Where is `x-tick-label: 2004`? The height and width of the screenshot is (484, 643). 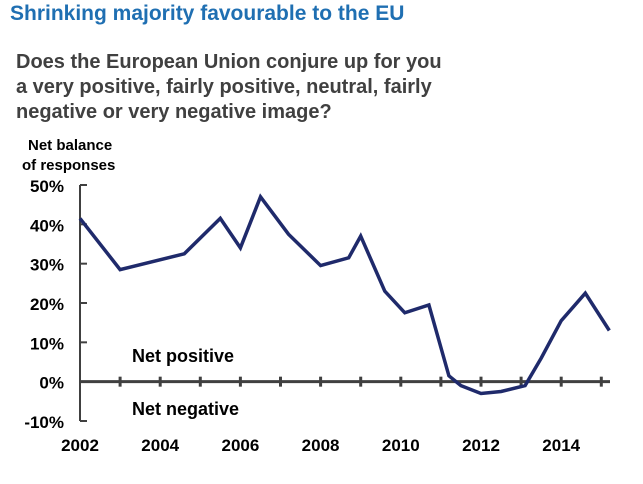 x-tick-label: 2004 is located at coordinates (160, 445).